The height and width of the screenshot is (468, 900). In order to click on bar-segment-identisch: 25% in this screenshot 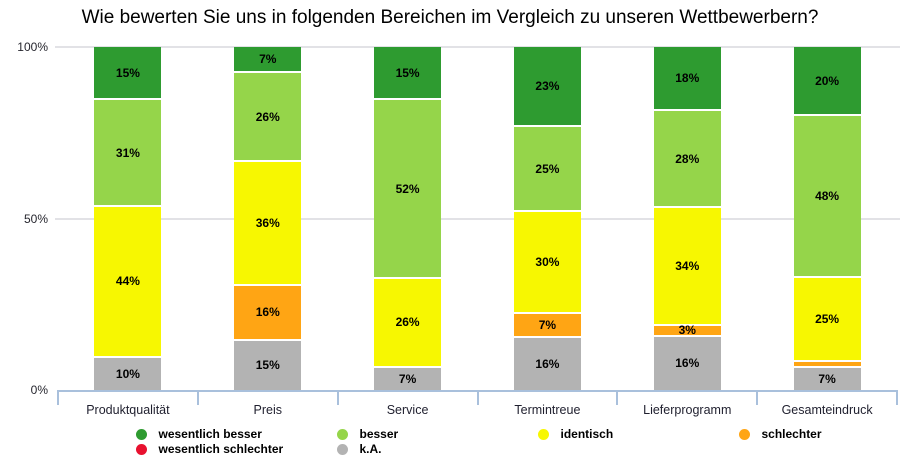, I will do `click(827, 317)`.